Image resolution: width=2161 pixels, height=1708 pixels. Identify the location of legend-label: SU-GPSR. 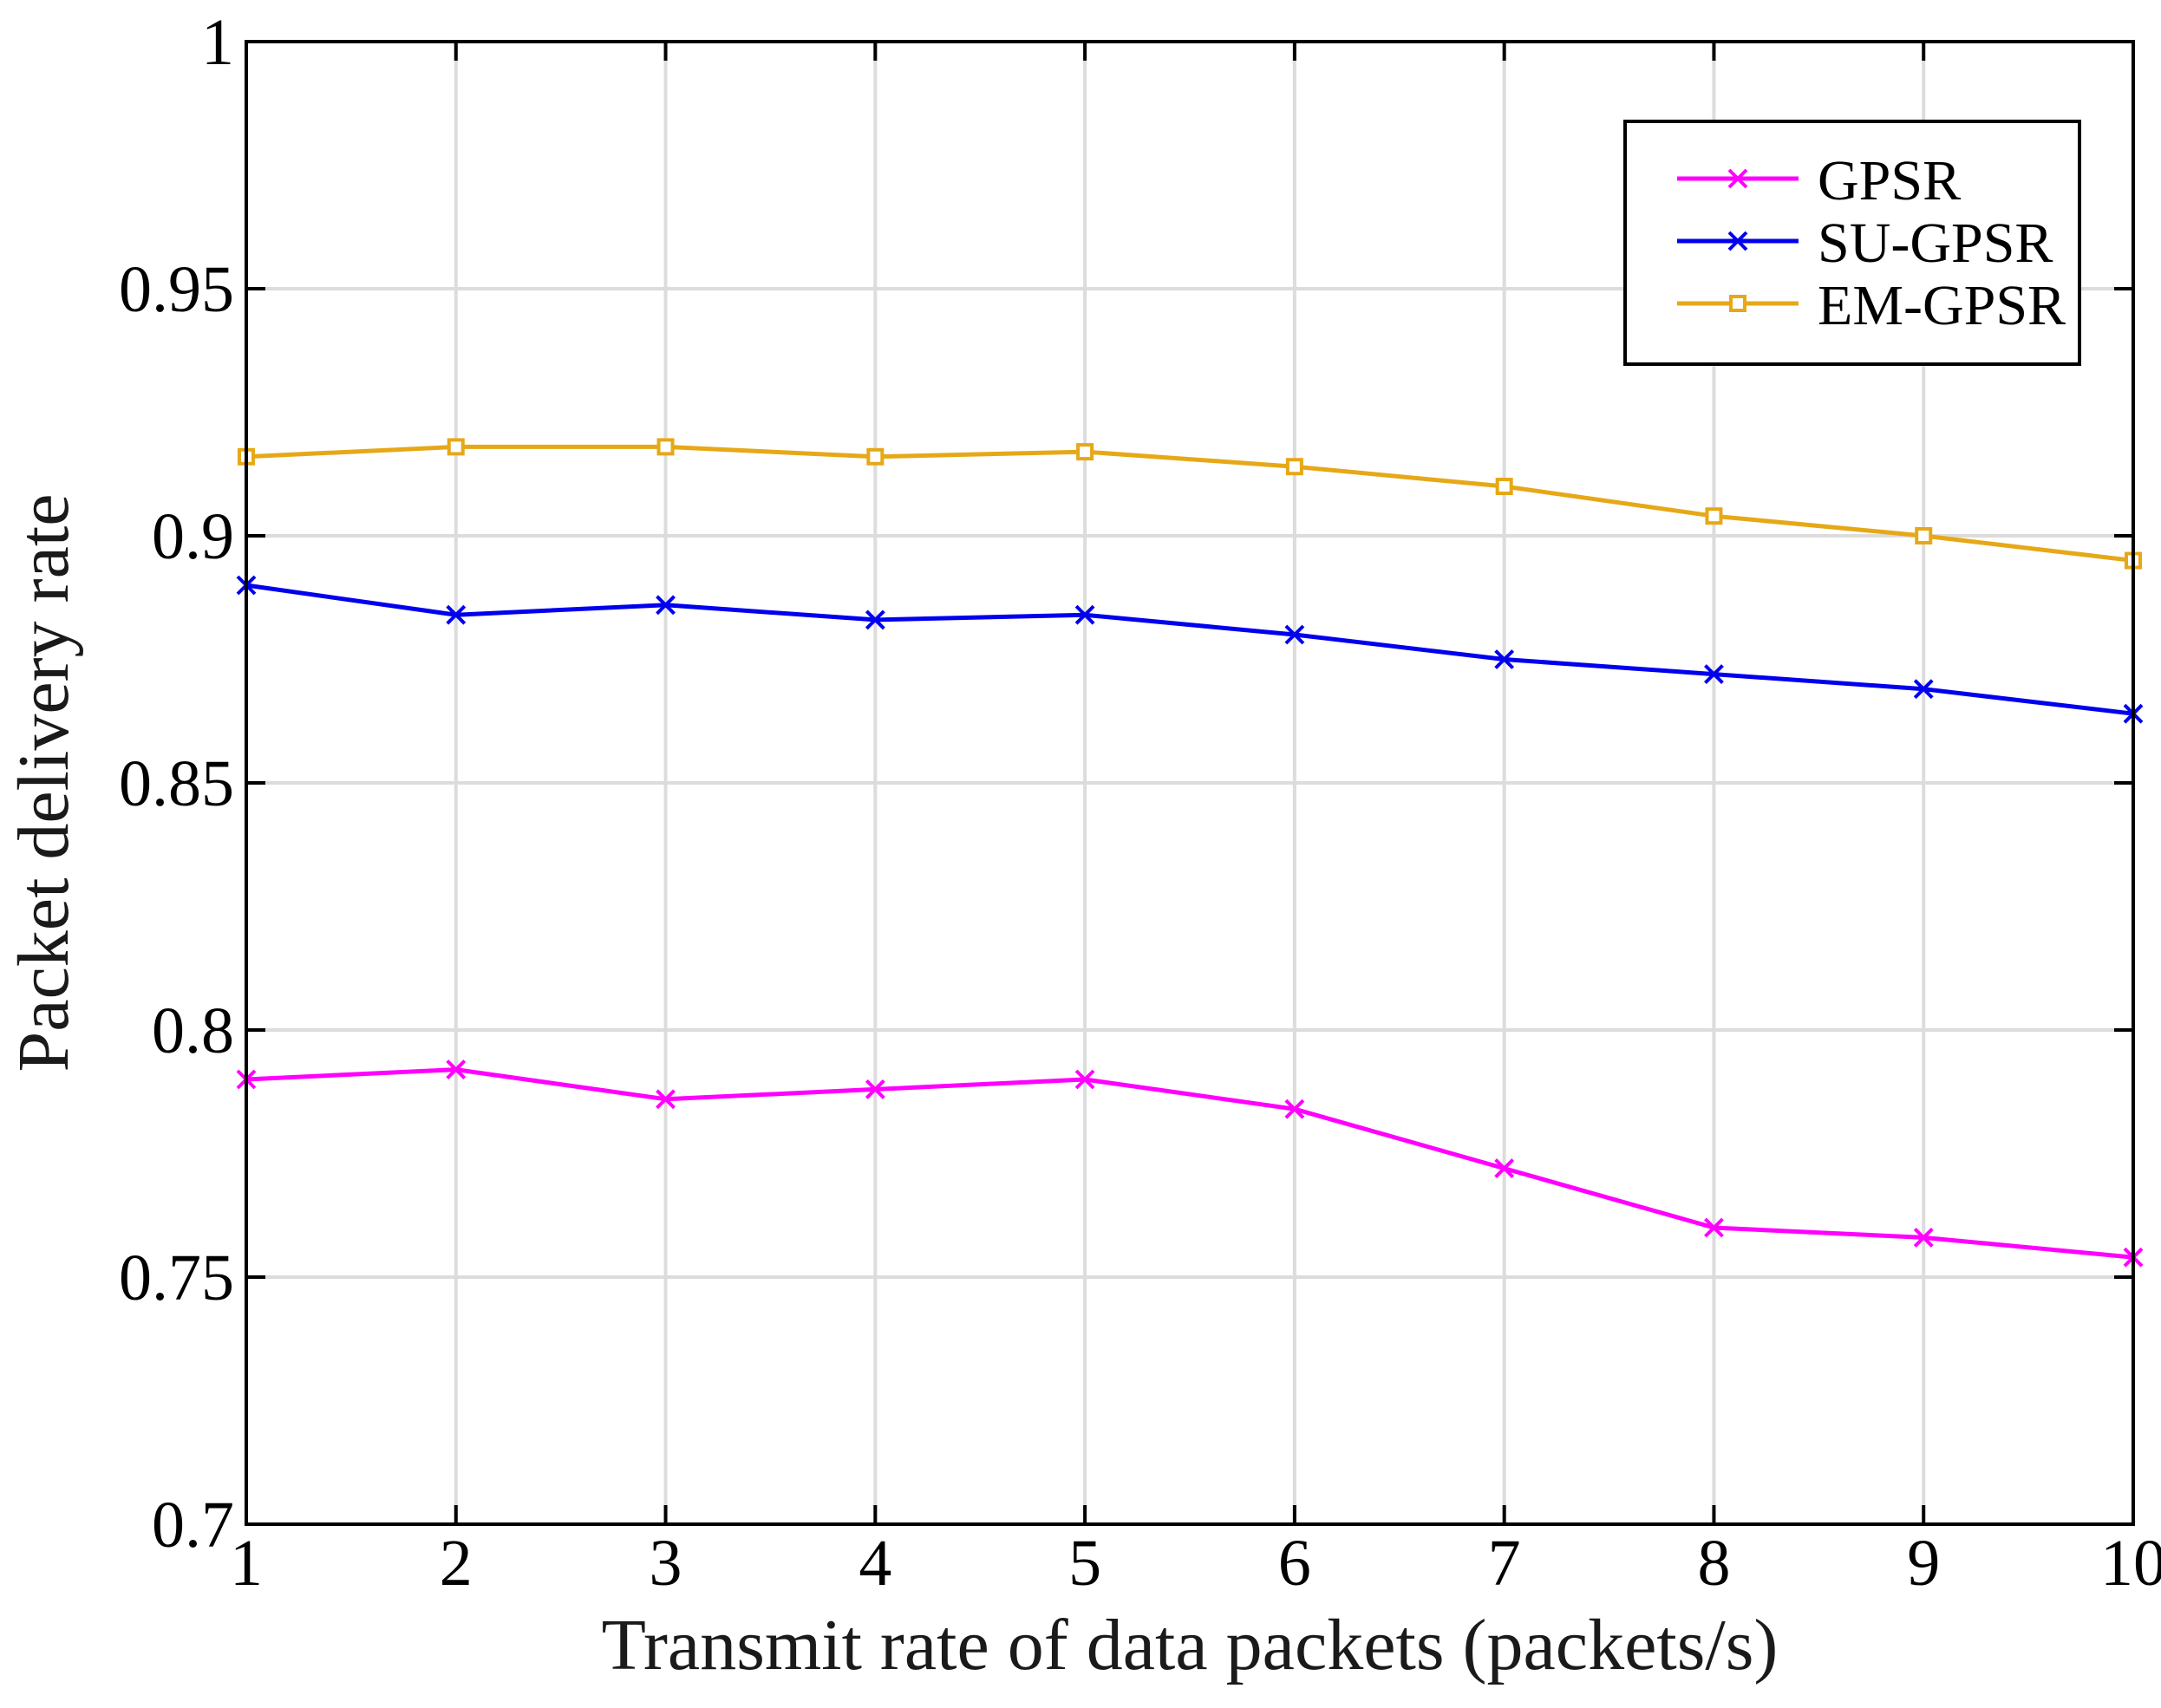
(1936, 243).